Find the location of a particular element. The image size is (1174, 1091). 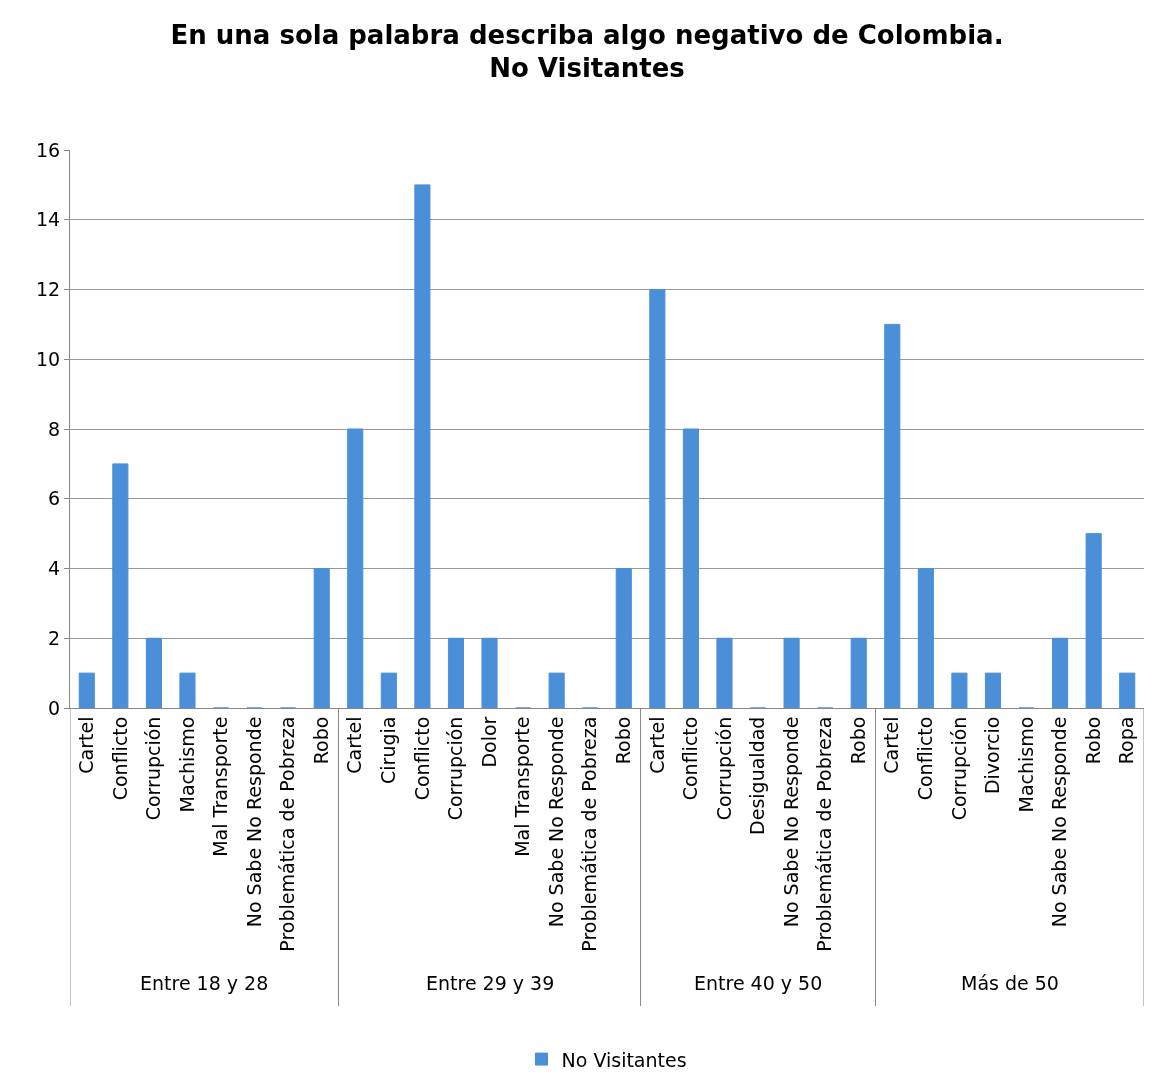

text: Más de 50 is located at coordinates (1010, 983).